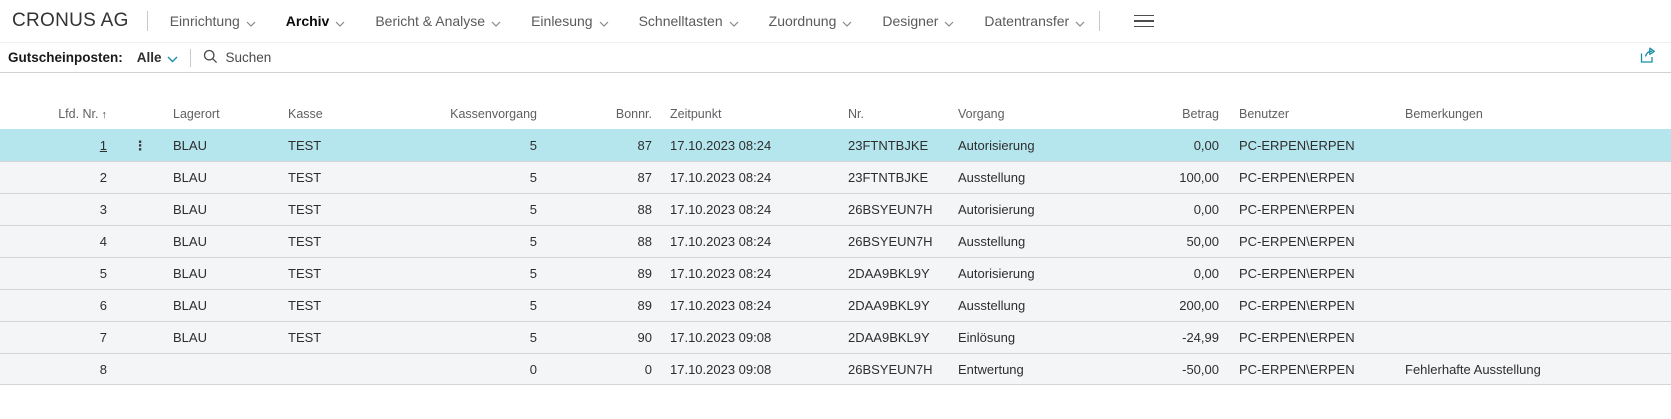  What do you see at coordinates (1040, 114) in the screenshot?
I see `column-header-vorgang: Vorgang` at bounding box center [1040, 114].